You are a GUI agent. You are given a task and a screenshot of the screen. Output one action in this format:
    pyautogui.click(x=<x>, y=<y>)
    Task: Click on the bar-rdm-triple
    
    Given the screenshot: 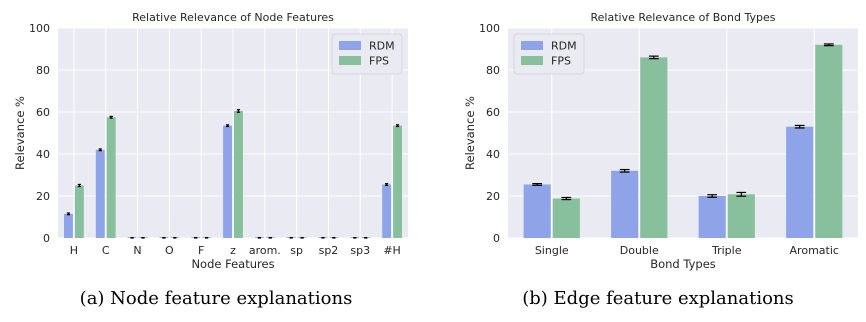 What is the action you would take?
    pyautogui.click(x=712, y=217)
    